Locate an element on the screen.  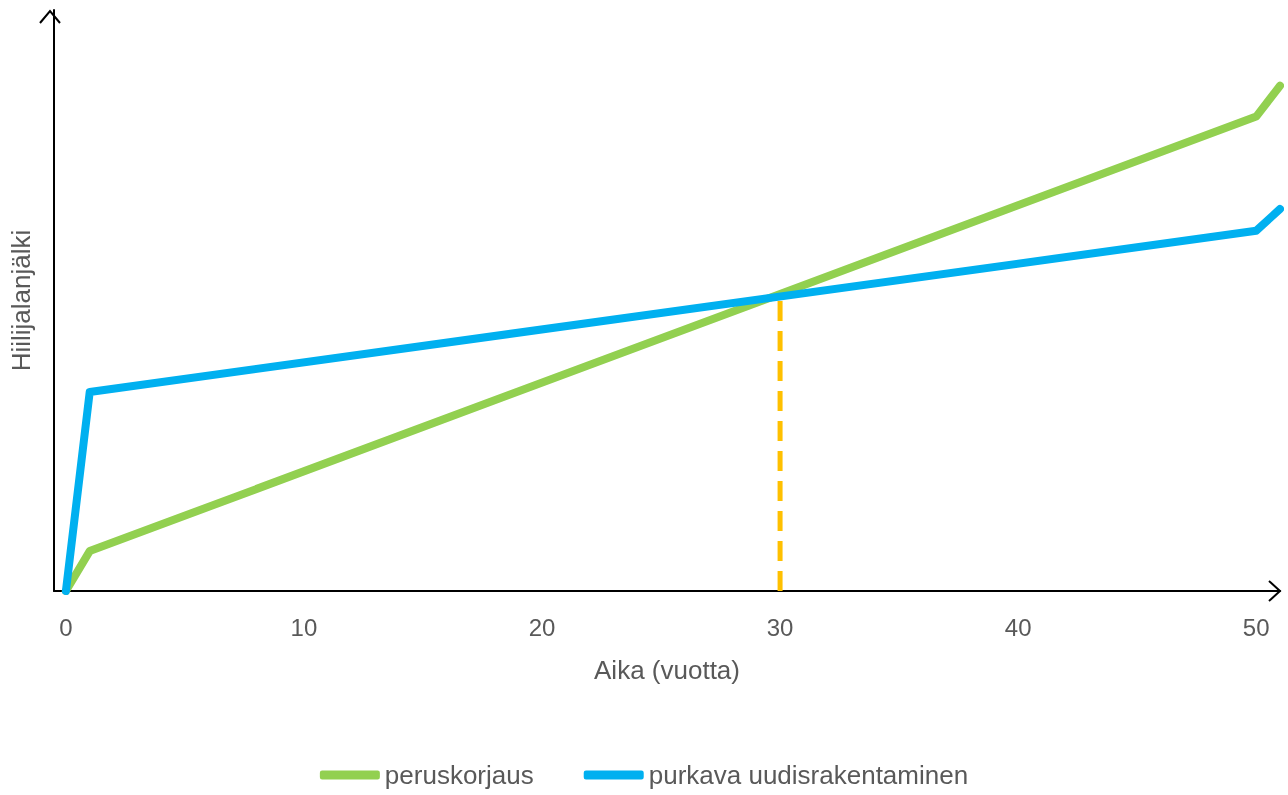
x-tick-label: 0 is located at coordinates (66, 627).